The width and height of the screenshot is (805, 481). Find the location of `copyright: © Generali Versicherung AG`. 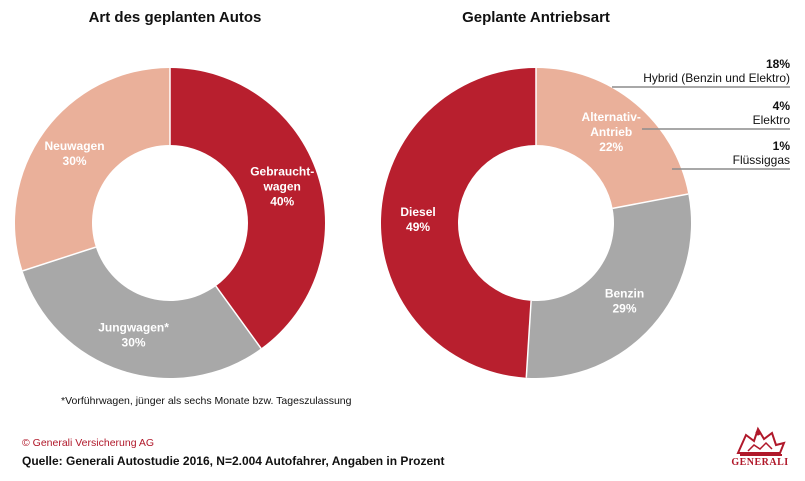

copyright: © Generali Versicherung AG is located at coordinates (88, 443).